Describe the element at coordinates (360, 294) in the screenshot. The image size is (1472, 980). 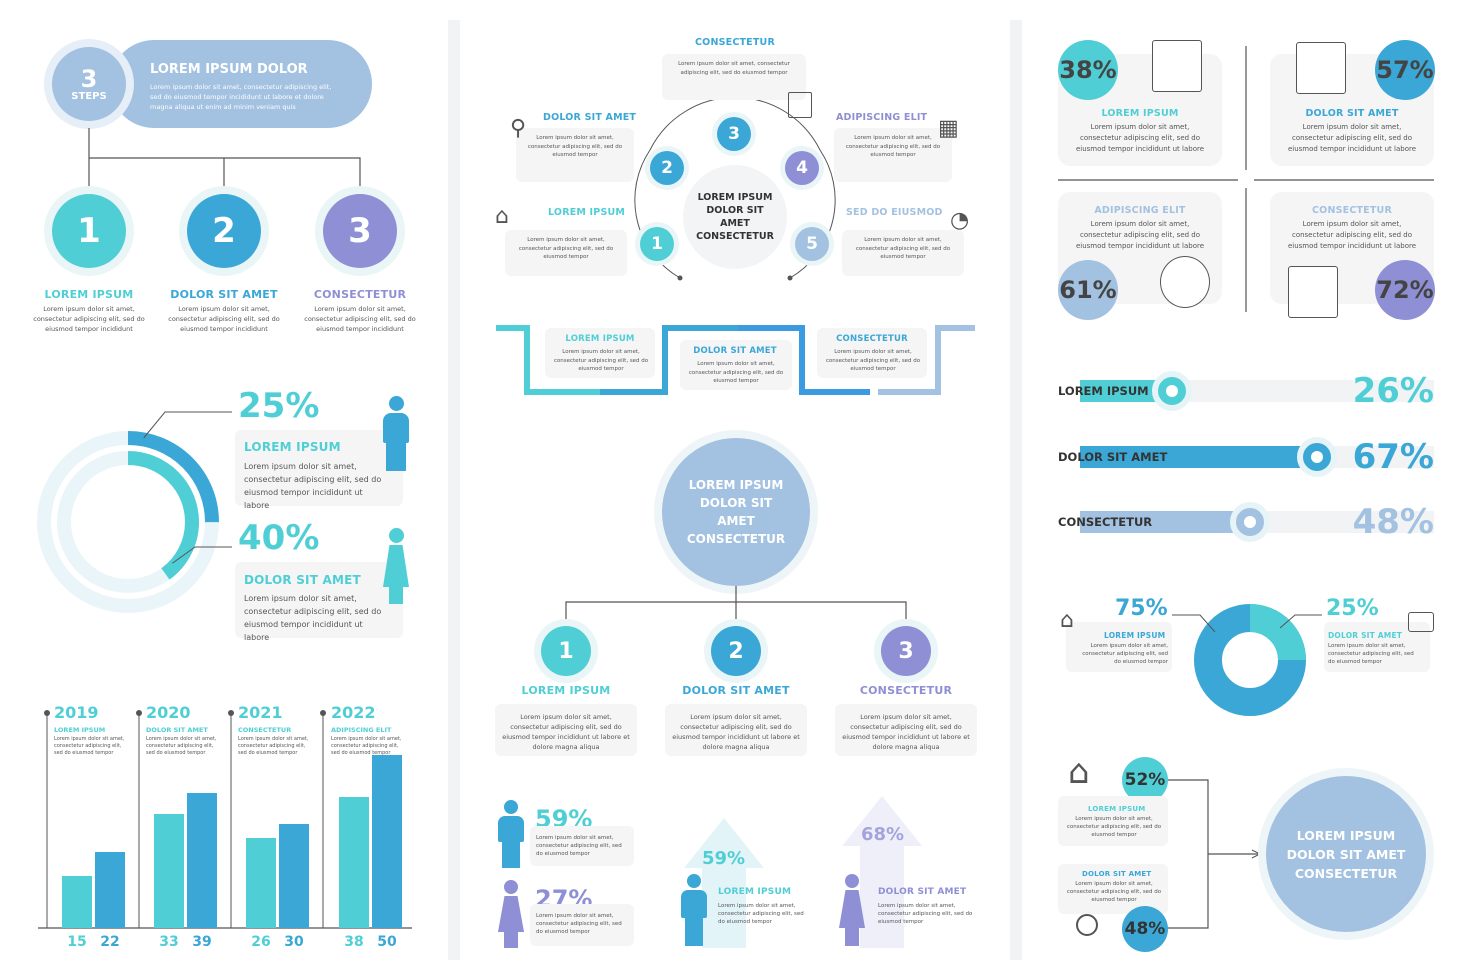
I see `step-title: CONSECTETUR` at that location.